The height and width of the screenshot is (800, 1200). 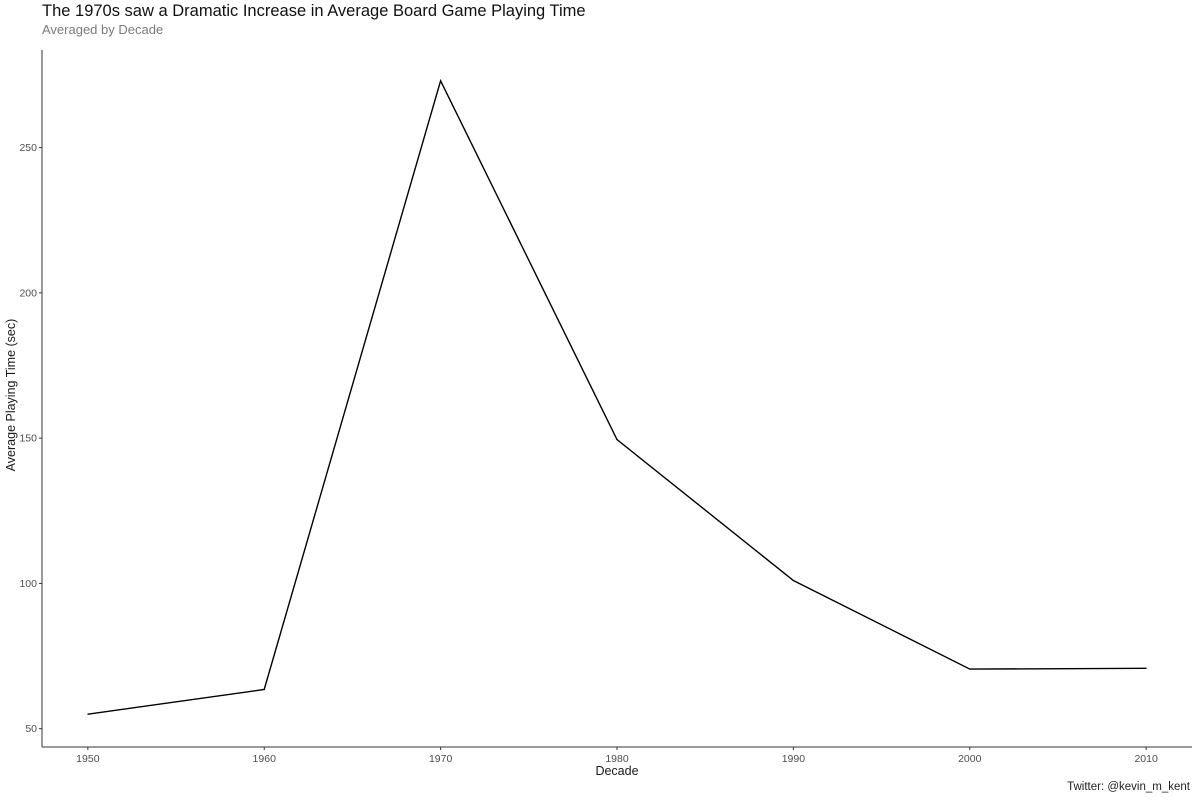 I want to click on x-tick-label: 1950, so click(x=88, y=759).